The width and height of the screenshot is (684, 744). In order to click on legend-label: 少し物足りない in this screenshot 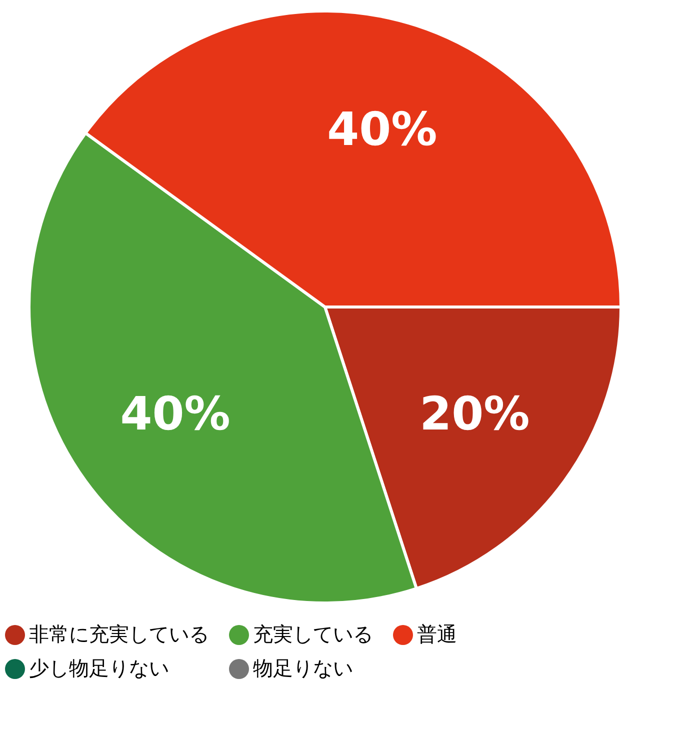, I will do `click(99, 668)`.